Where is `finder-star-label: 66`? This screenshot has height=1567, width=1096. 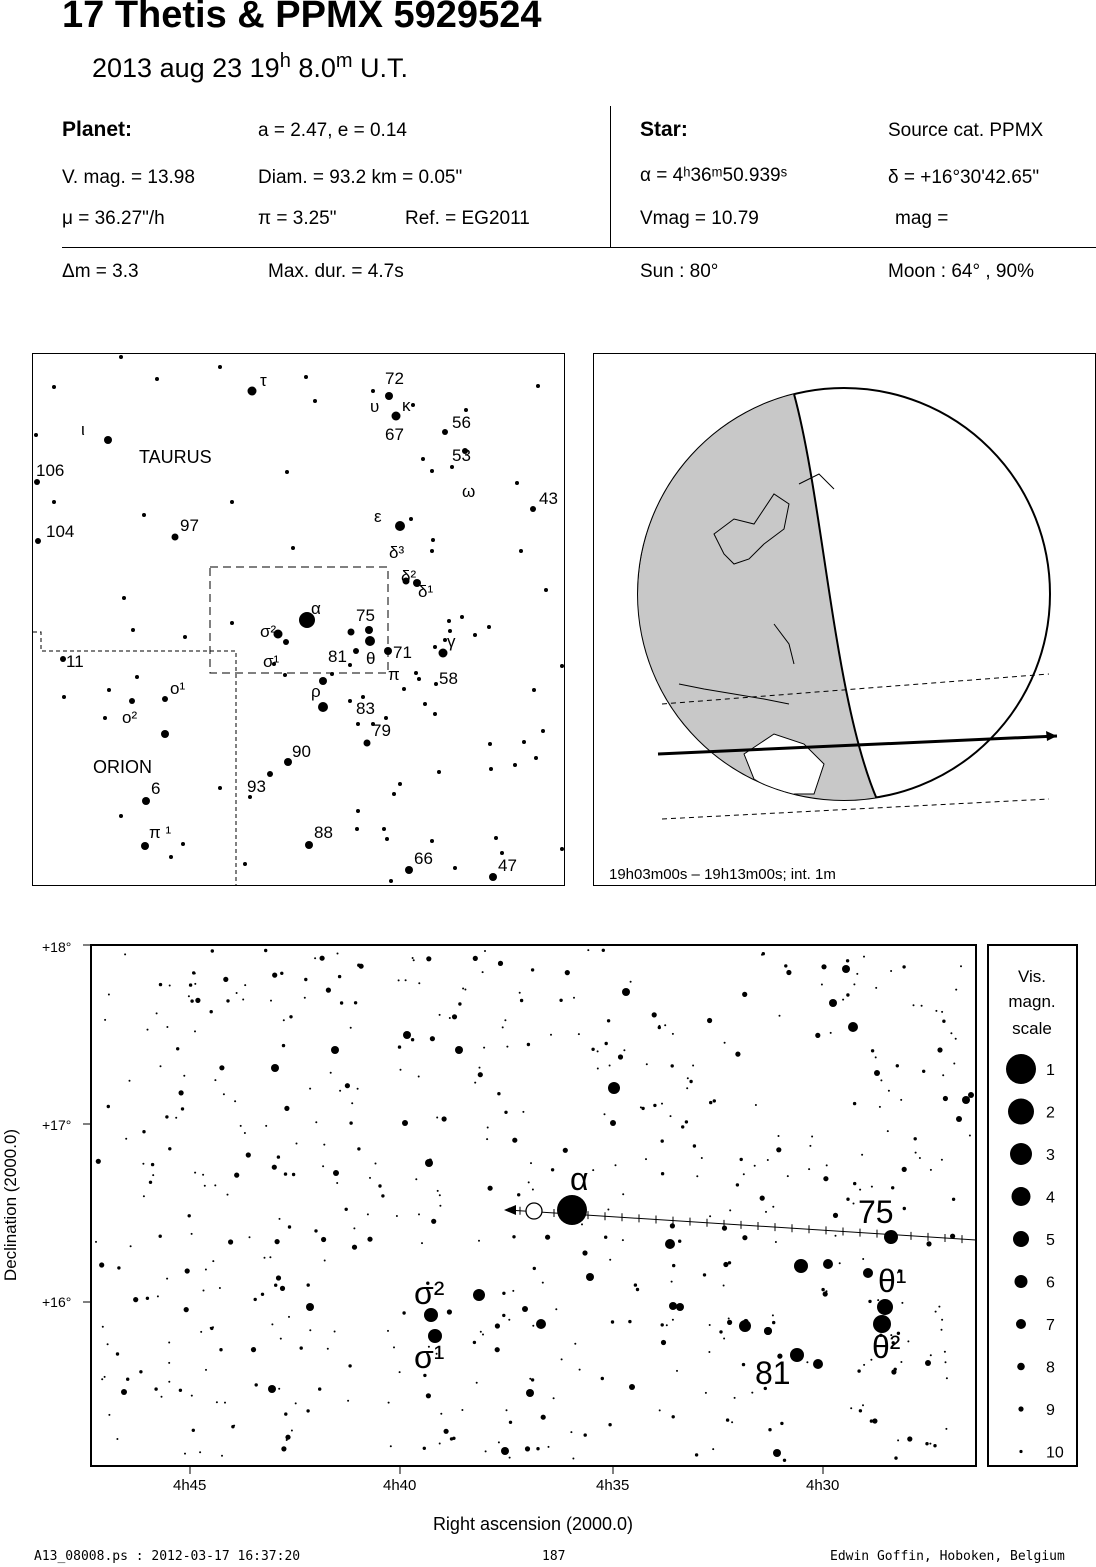
finder-star-label: 66 is located at coordinates (423, 858).